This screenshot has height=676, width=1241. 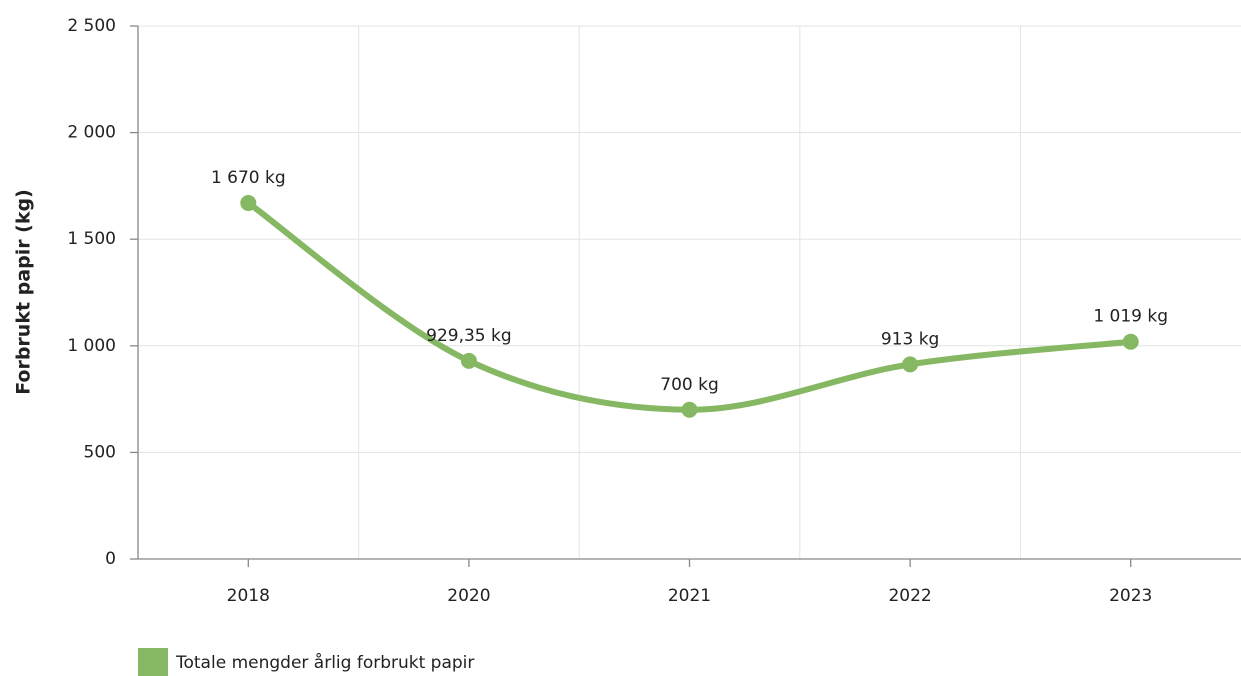 I want to click on legend-swatch, so click(x=153, y=662).